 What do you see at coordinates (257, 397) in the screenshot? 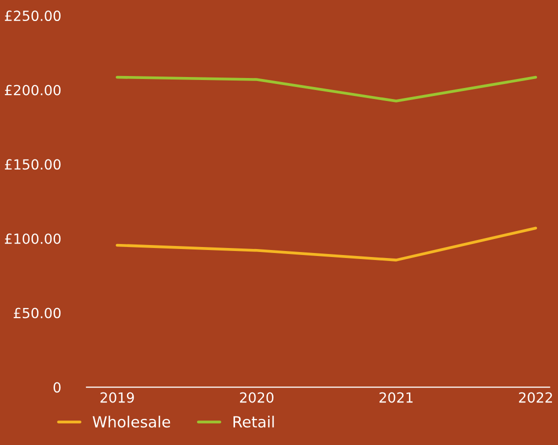
I see `x-tick-label: 2020` at bounding box center [257, 397].